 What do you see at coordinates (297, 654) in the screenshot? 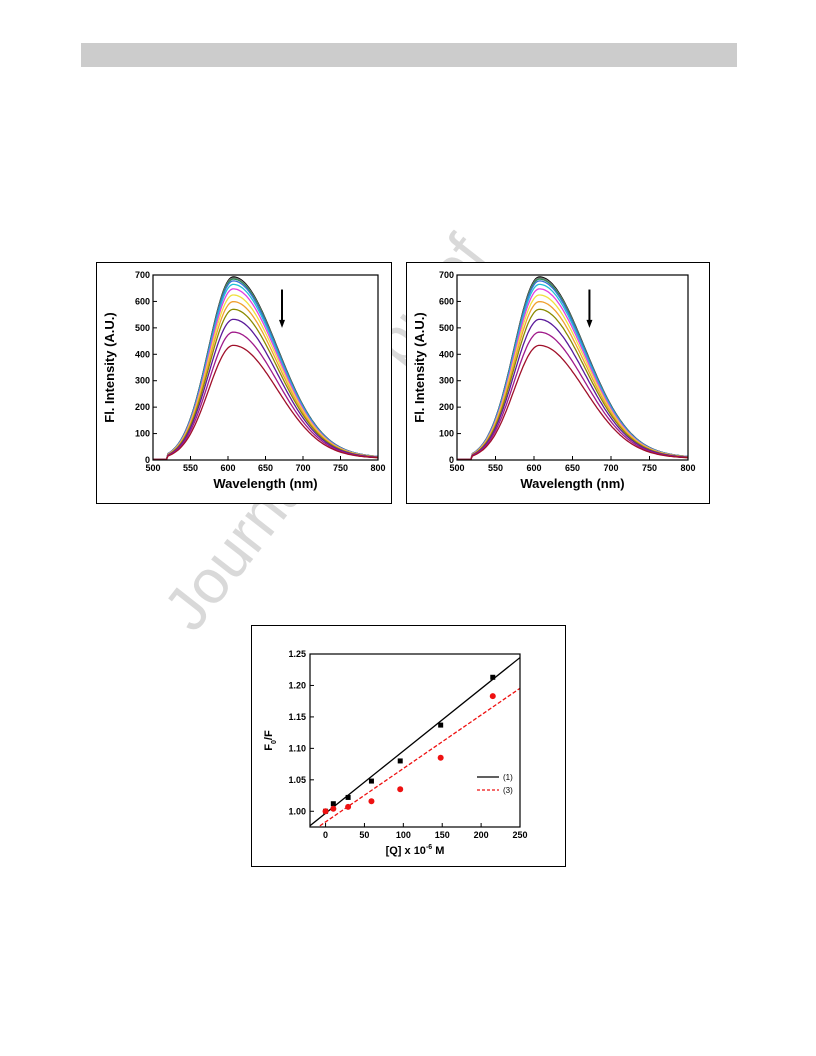
I see `y-tick-label-1.25: 1.25` at bounding box center [297, 654].